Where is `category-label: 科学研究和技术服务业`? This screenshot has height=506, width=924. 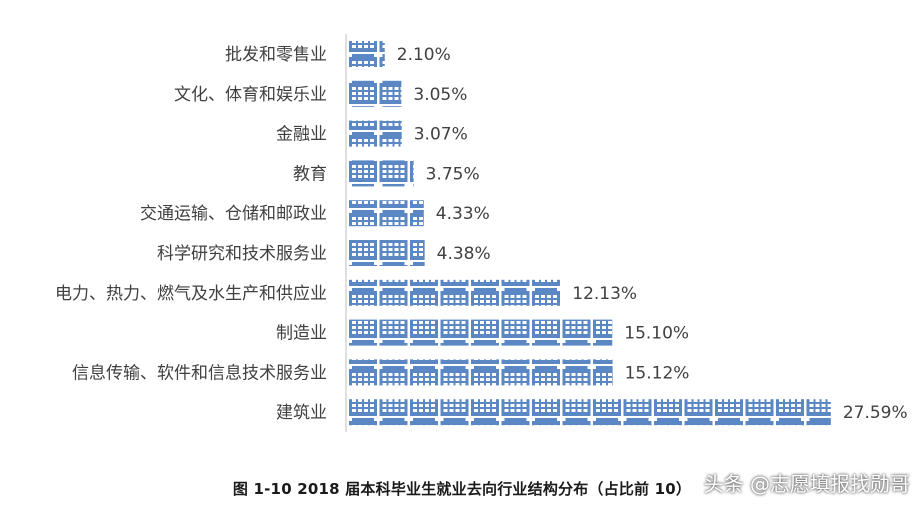 category-label: 科学研究和技术服务业 is located at coordinates (242, 254).